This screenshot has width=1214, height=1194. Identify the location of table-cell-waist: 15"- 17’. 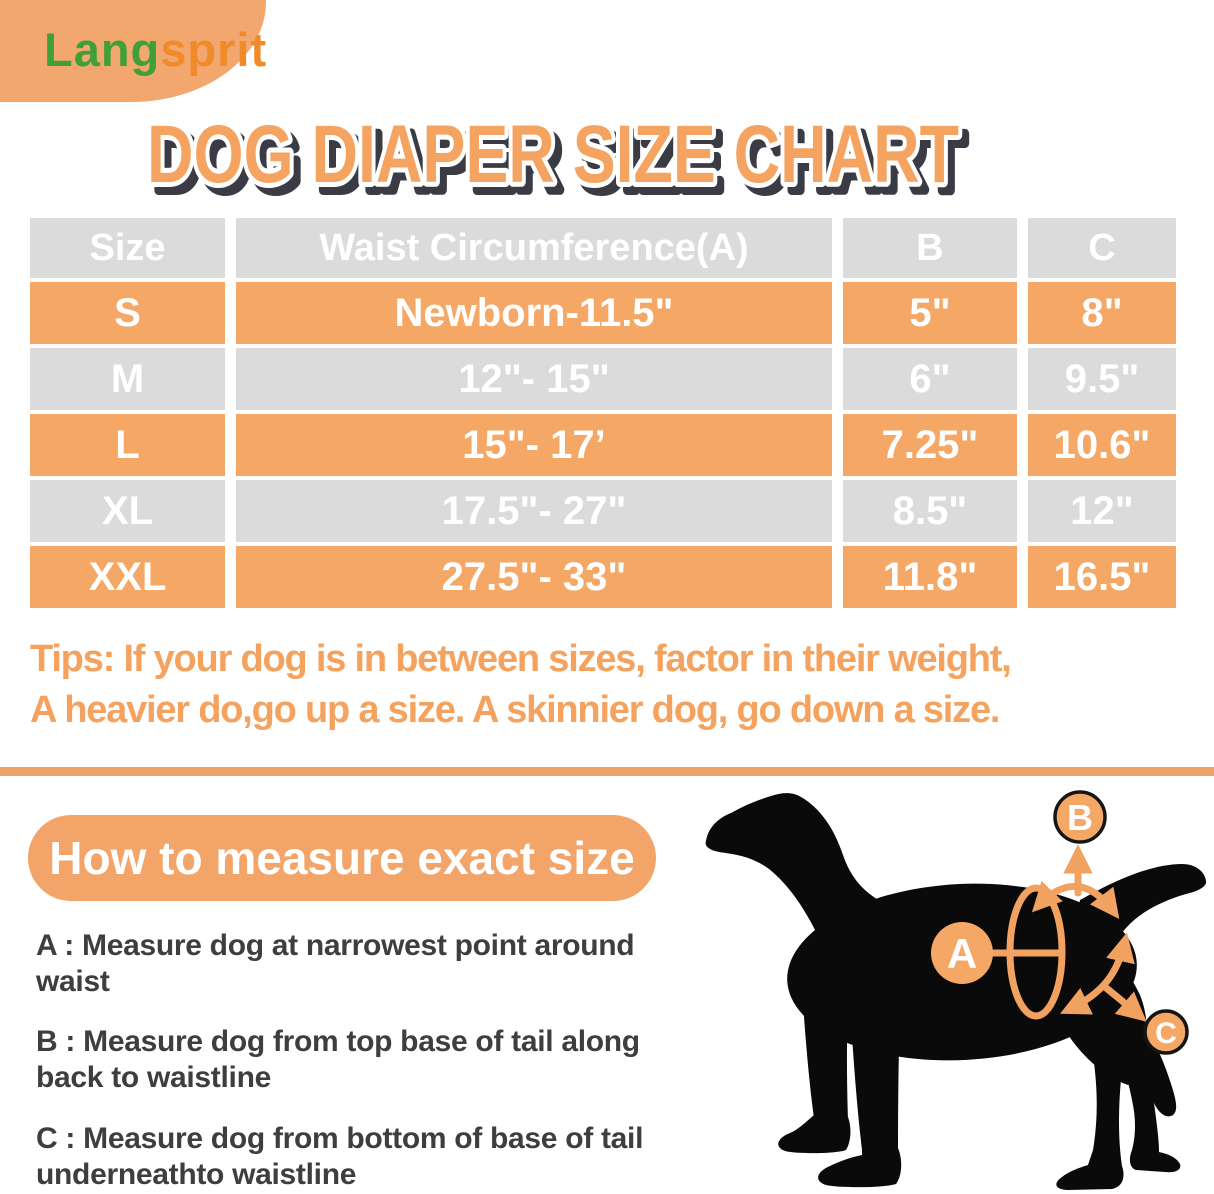
(534, 445).